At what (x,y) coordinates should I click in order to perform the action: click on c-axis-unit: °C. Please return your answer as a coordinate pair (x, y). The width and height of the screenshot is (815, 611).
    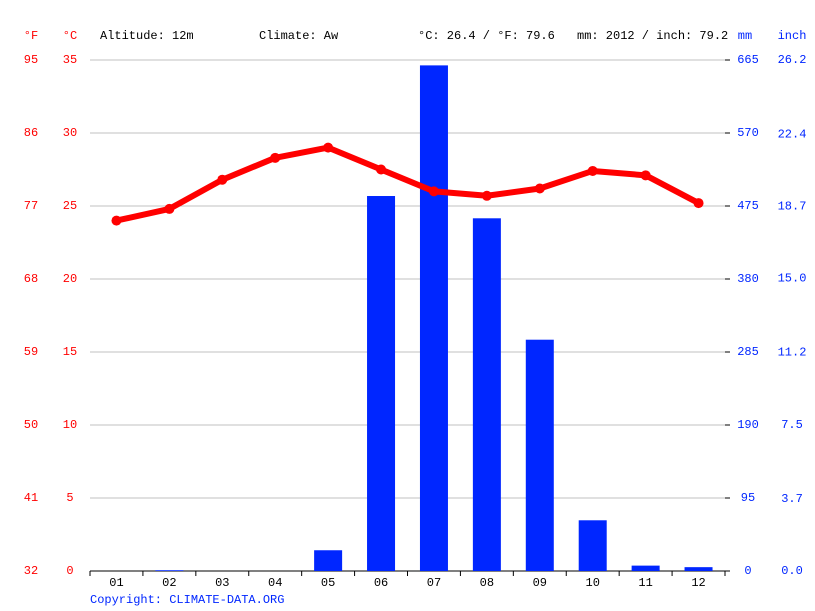
    Looking at the image, I should click on (70, 36).